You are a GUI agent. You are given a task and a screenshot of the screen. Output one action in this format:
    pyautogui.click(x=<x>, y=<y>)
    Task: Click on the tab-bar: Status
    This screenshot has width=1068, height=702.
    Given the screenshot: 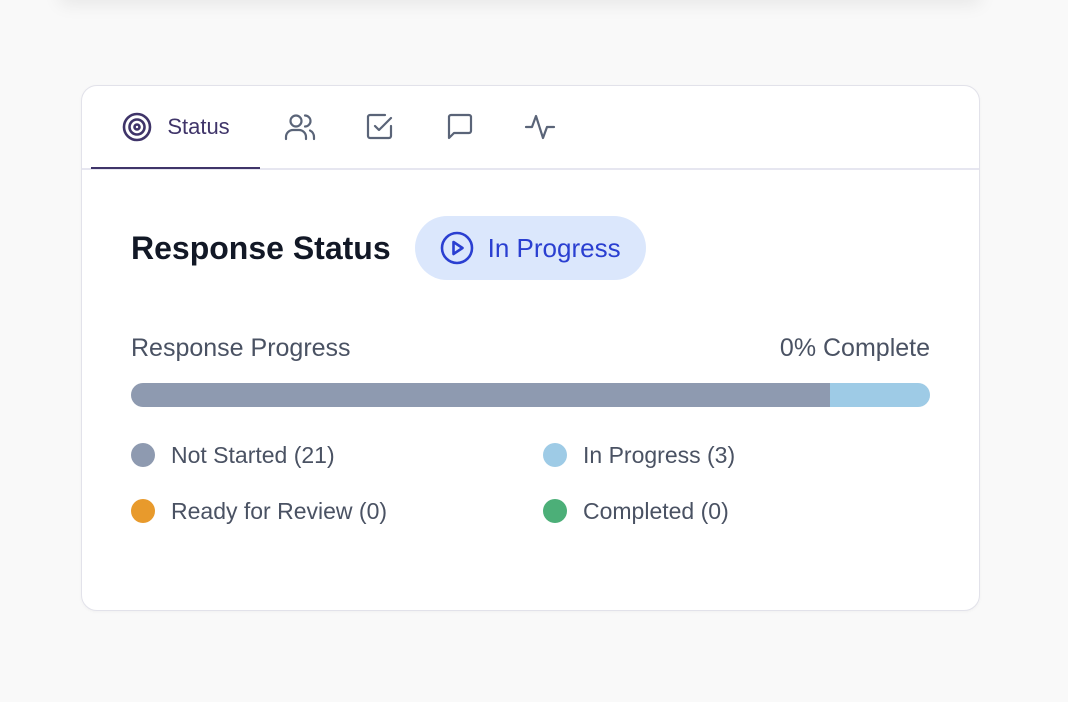 What is the action you would take?
    pyautogui.click(x=530, y=128)
    